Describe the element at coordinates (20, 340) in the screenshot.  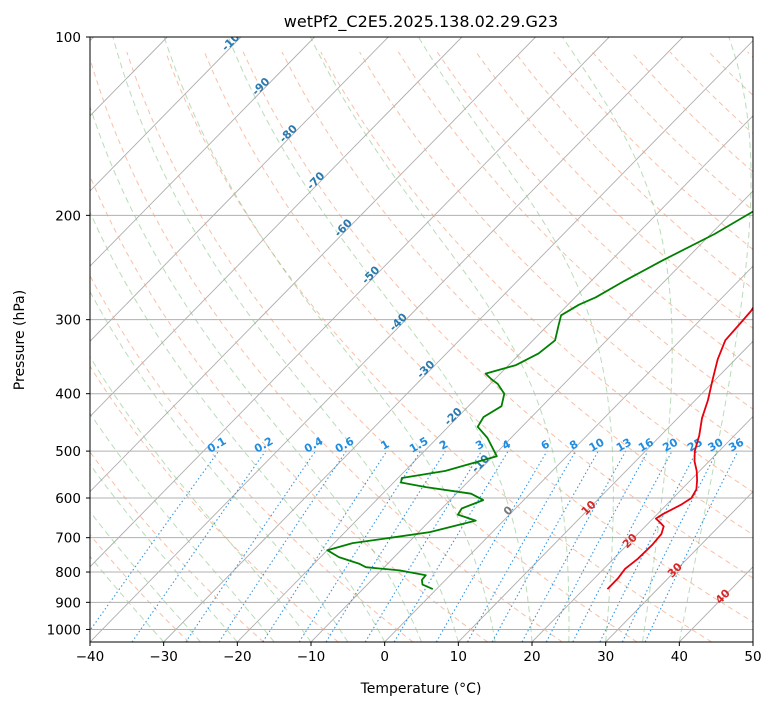
I see `y-axis-label: Pressure (hPa)` at that location.